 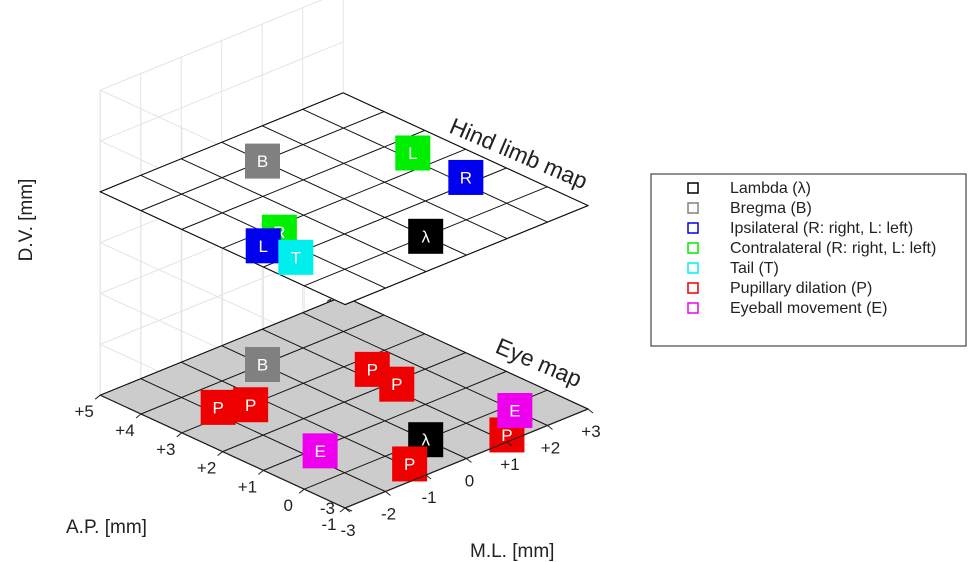 What do you see at coordinates (26, 220) in the screenshot?
I see `dv-axis-label: D.V. [mm]` at bounding box center [26, 220].